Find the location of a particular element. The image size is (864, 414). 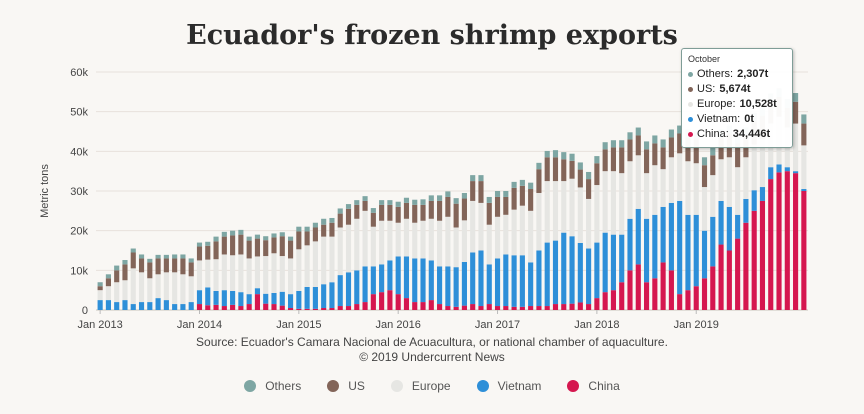

tooltip-label: US: is located at coordinates (706, 89).